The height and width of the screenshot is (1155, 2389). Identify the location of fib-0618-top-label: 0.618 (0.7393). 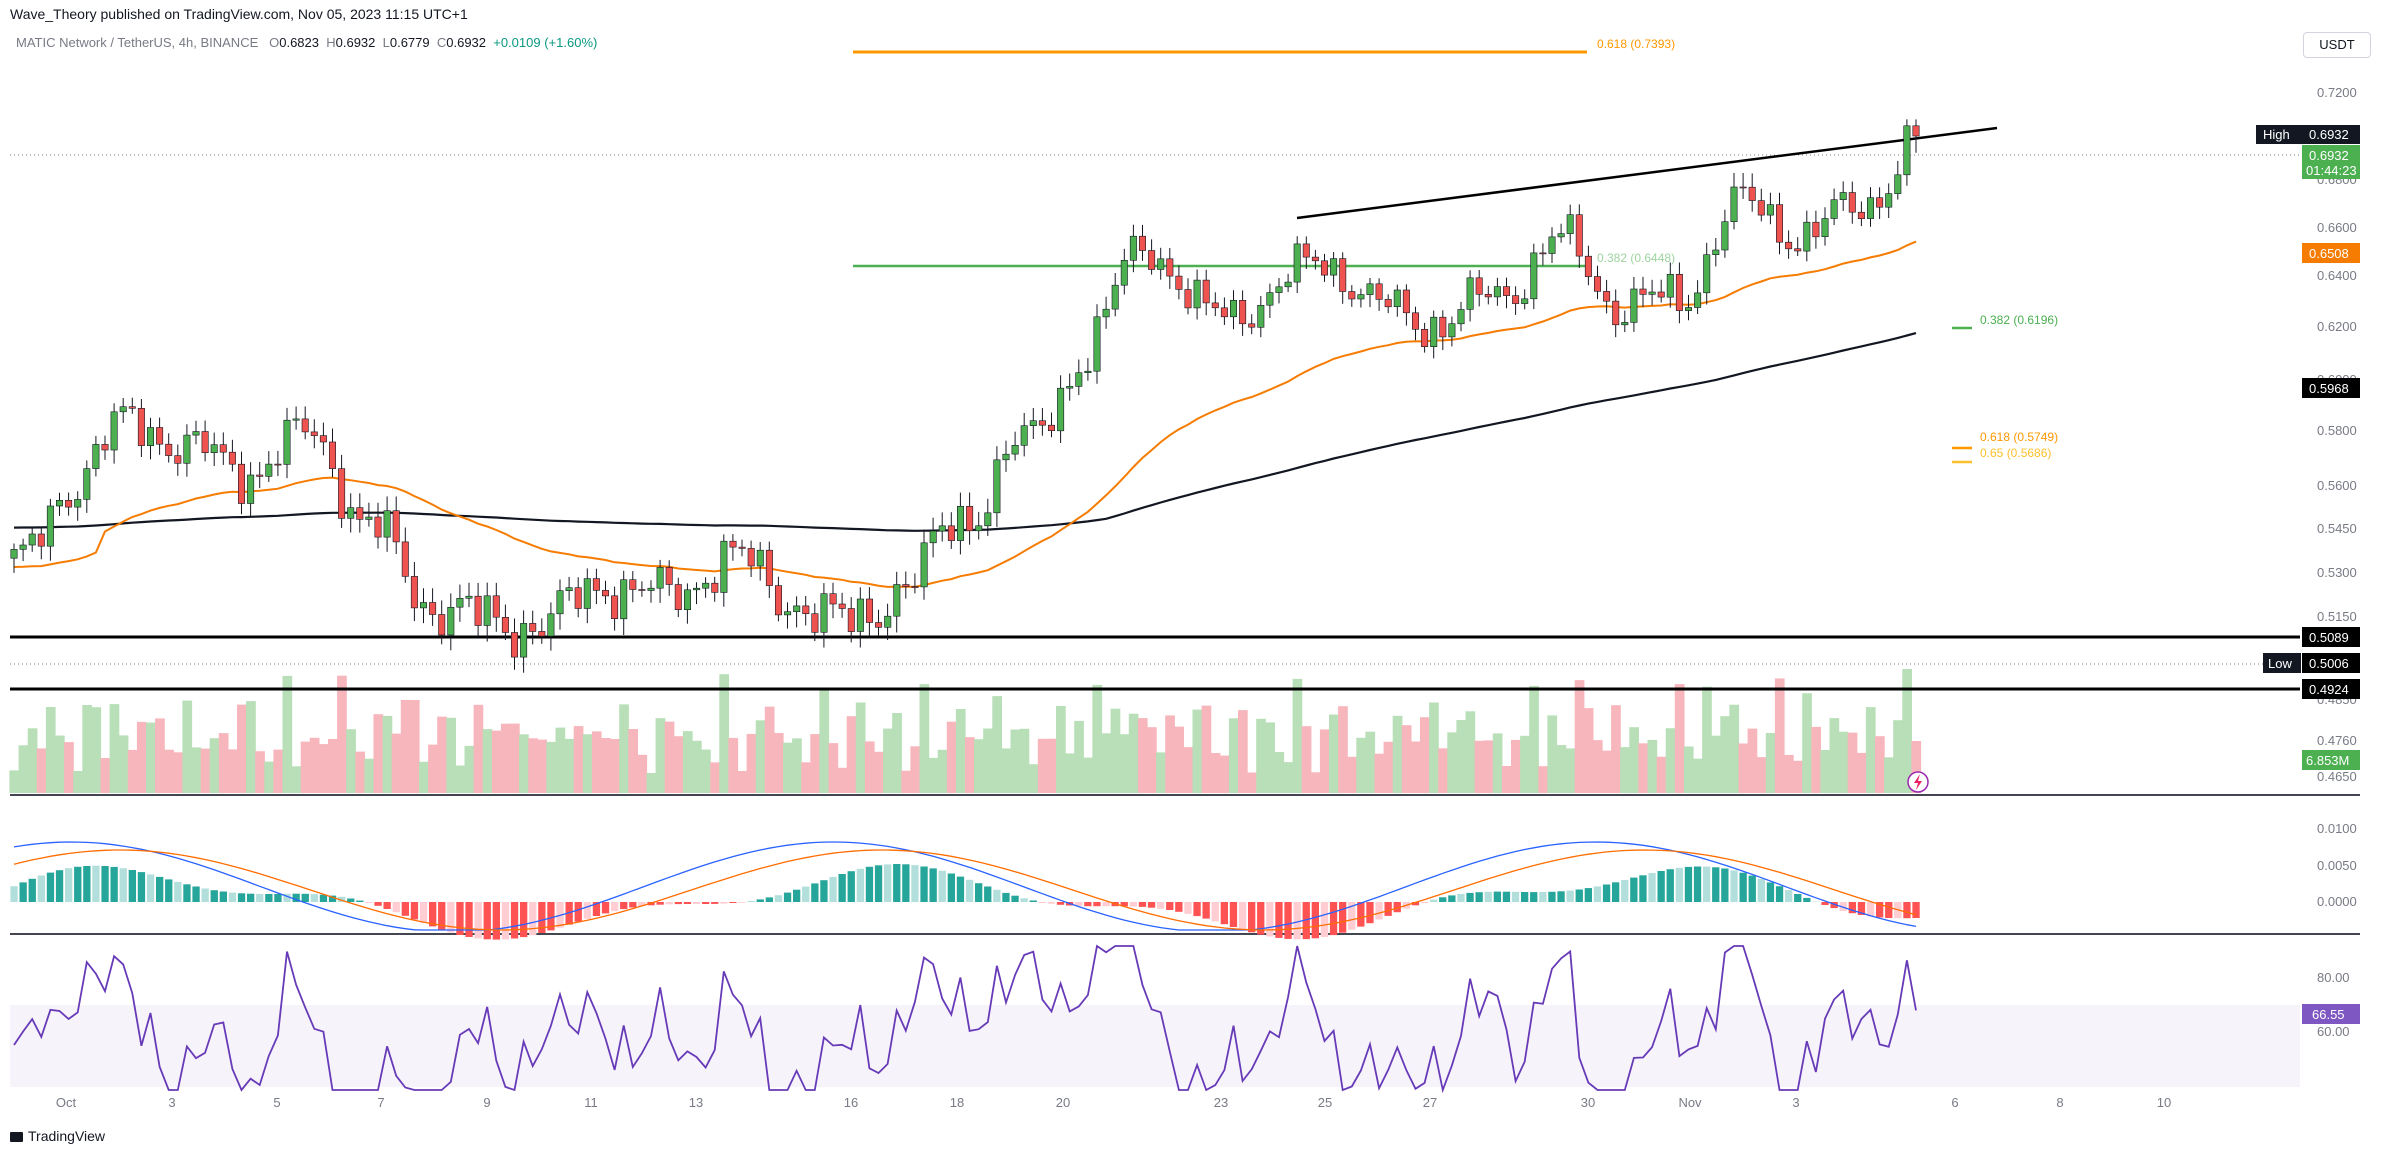
(1636, 44).